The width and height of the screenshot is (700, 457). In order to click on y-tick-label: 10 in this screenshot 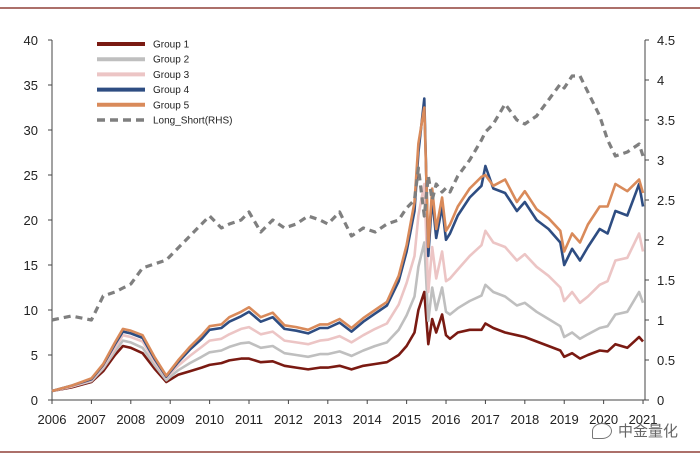, I will do `click(31, 310)`.